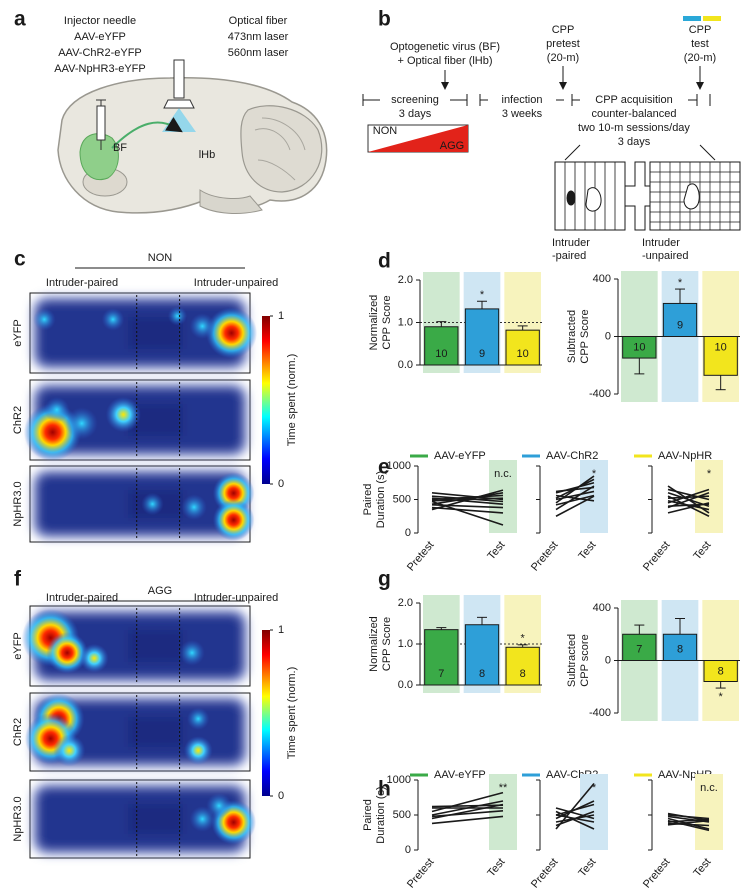 This screenshot has width=745, height=893. Describe the element at coordinates (444, 61) in the screenshot. I see `protocol-label: + Optical fiber (lHb)` at that location.